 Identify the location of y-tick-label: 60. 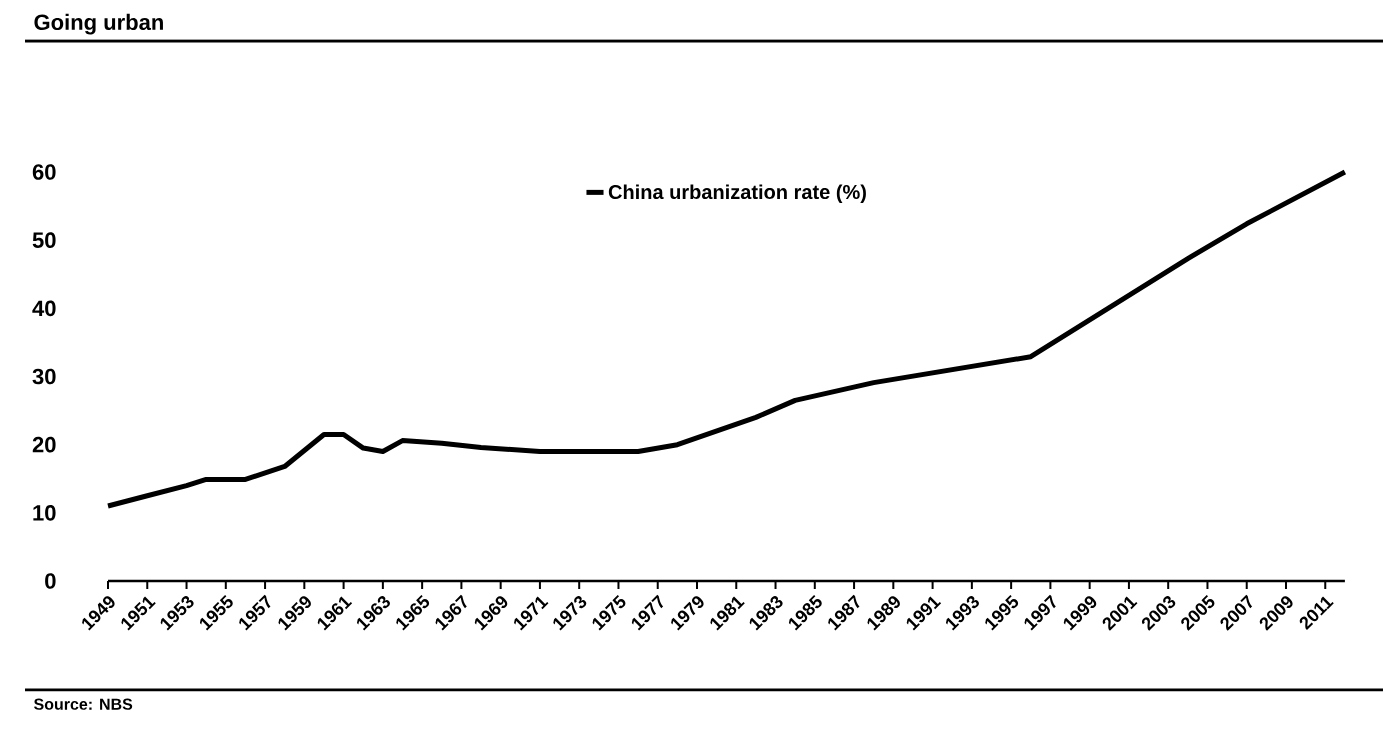
(44, 172).